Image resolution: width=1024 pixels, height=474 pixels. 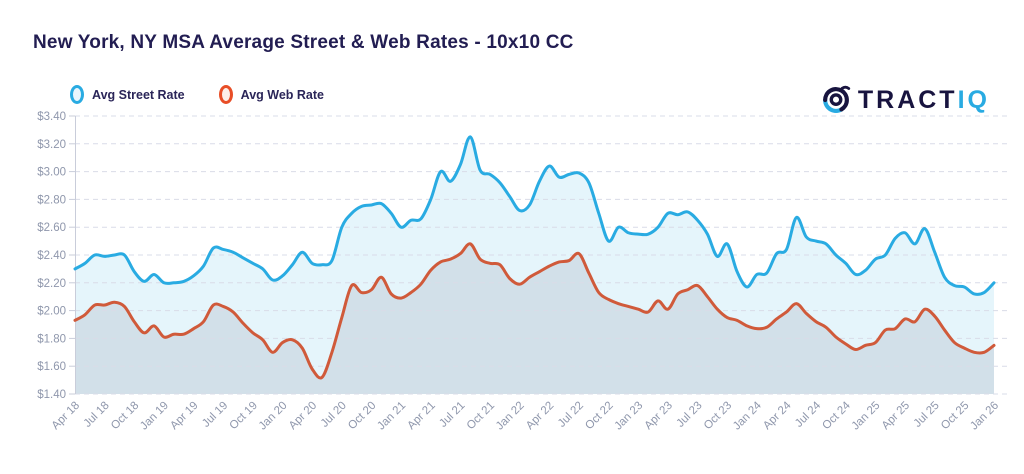 What do you see at coordinates (66, 416) in the screenshot?
I see `x-tick-label: Apr 18` at bounding box center [66, 416].